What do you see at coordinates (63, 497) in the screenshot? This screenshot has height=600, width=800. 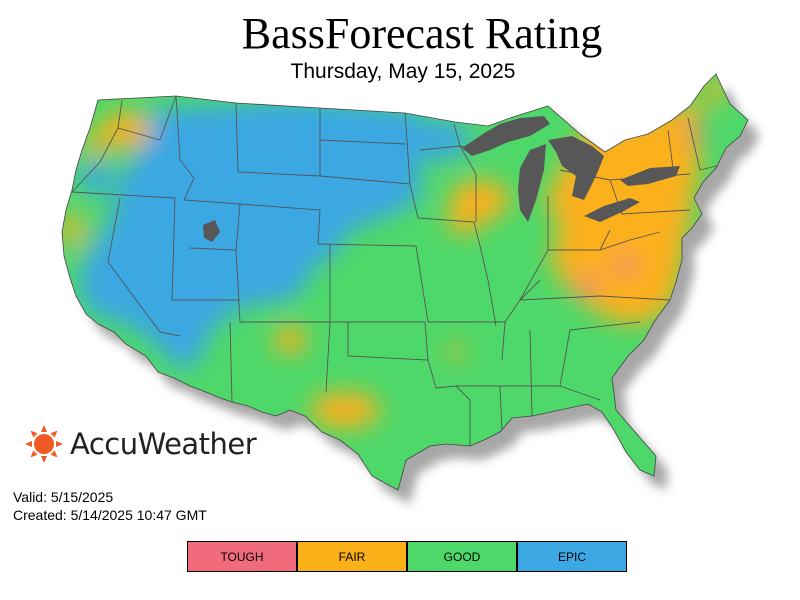 I see `valid-date: Valid: 5/15/2025` at bounding box center [63, 497].